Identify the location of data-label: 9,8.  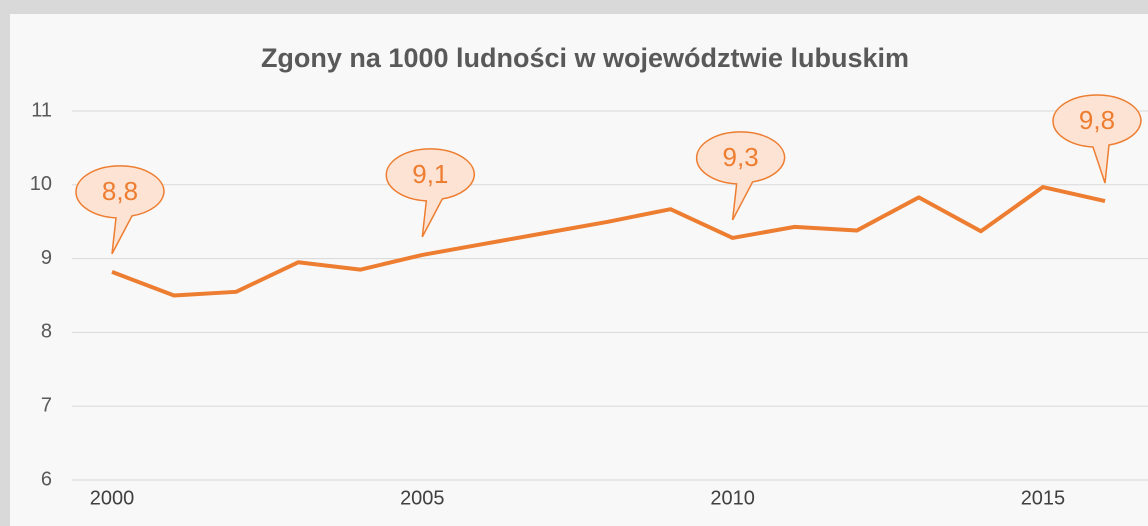
(1097, 120).